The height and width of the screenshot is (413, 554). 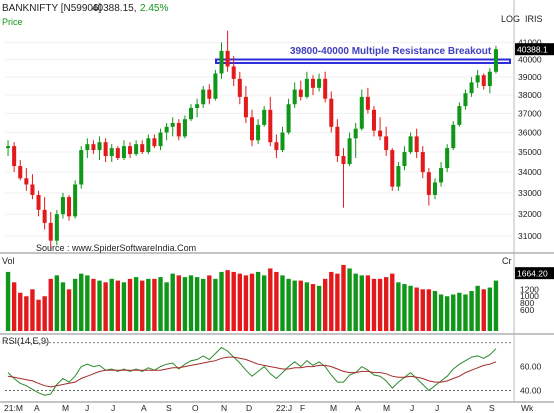 I want to click on log-toggle: LOG, so click(x=510, y=19).